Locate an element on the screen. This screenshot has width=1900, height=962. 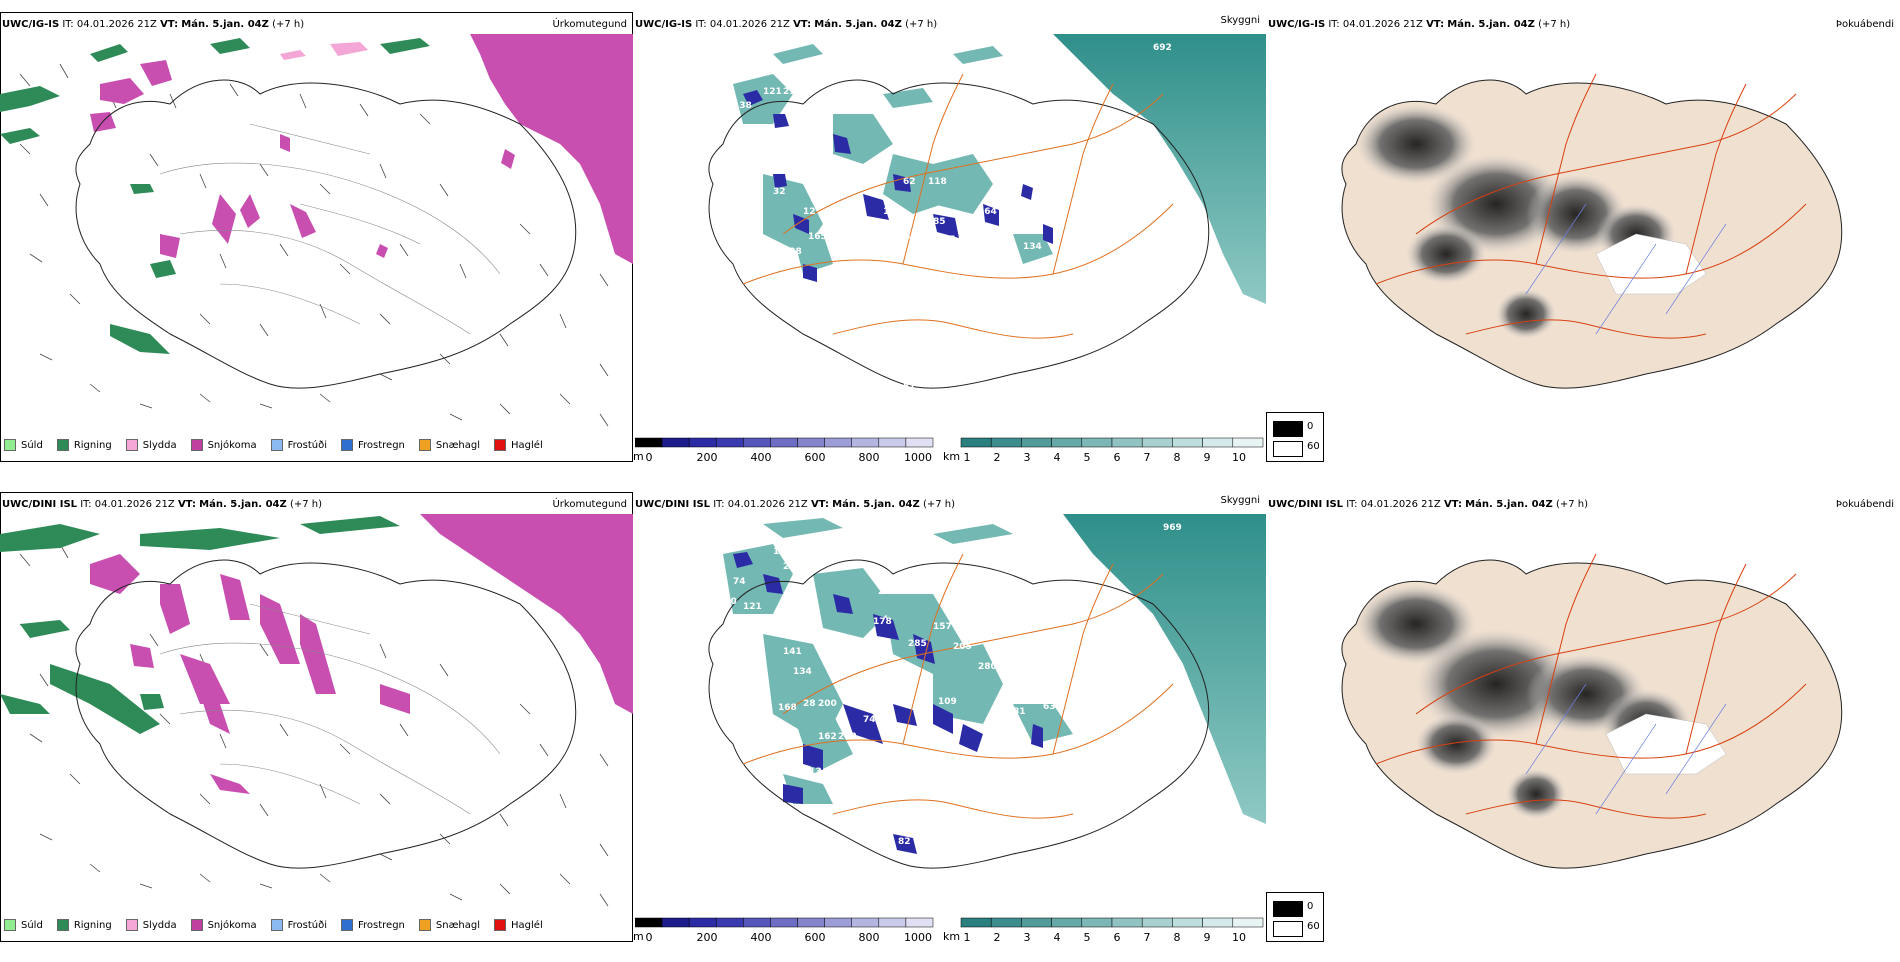
it-label: IT: is located at coordinates (86, 504).